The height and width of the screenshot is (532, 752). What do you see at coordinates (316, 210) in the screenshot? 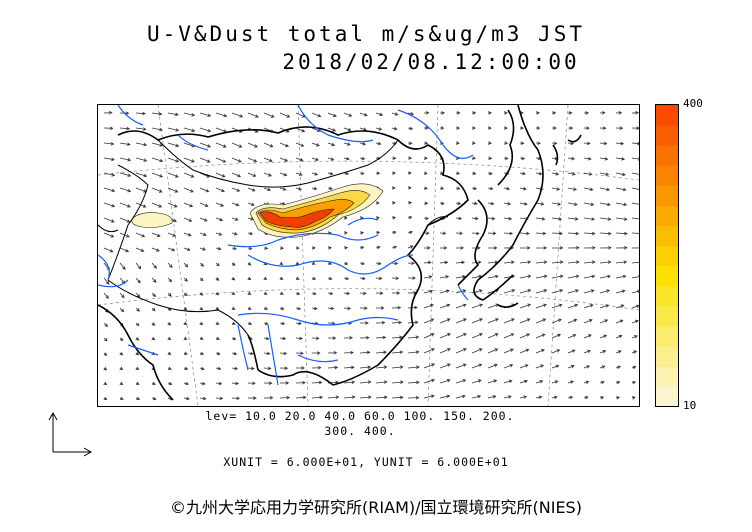
I see `dust-plume-main` at bounding box center [316, 210].